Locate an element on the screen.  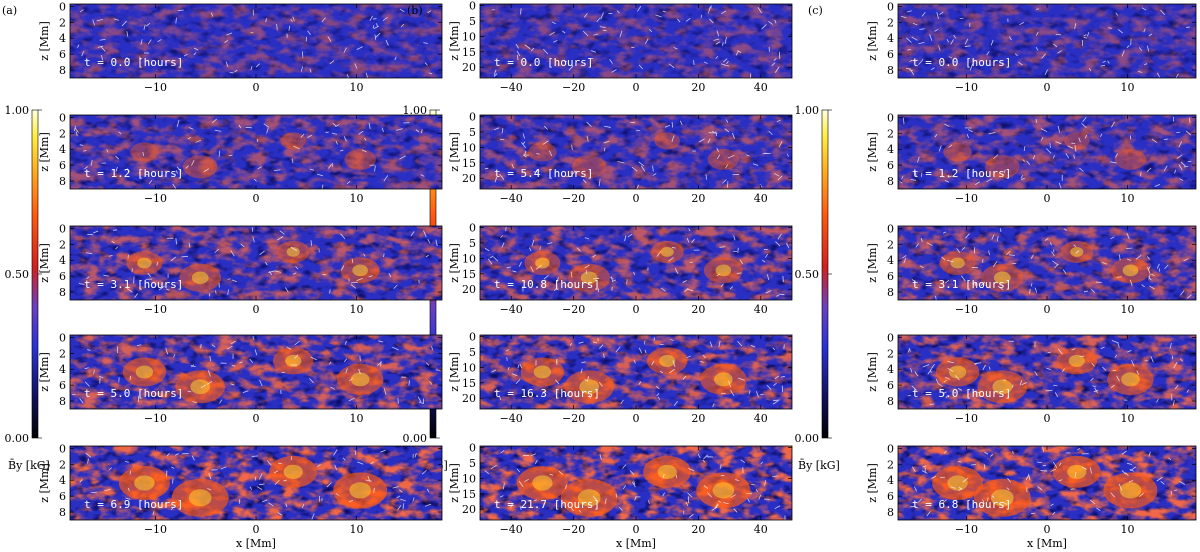
x-tick-label: −10 is located at coordinates (966, 529).